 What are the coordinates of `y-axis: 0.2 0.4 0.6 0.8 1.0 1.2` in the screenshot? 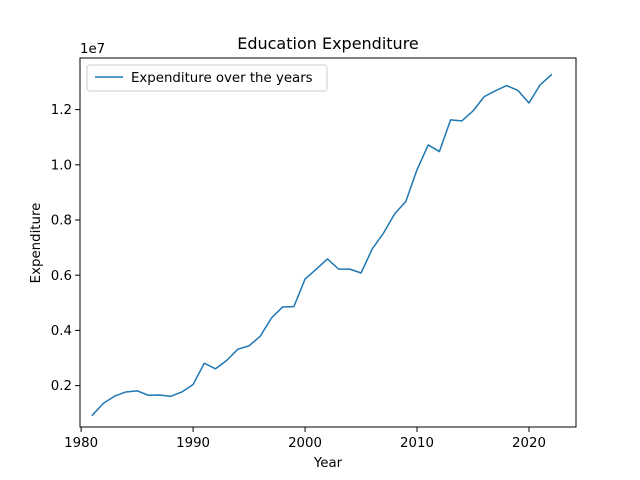 It's located at (65, 248).